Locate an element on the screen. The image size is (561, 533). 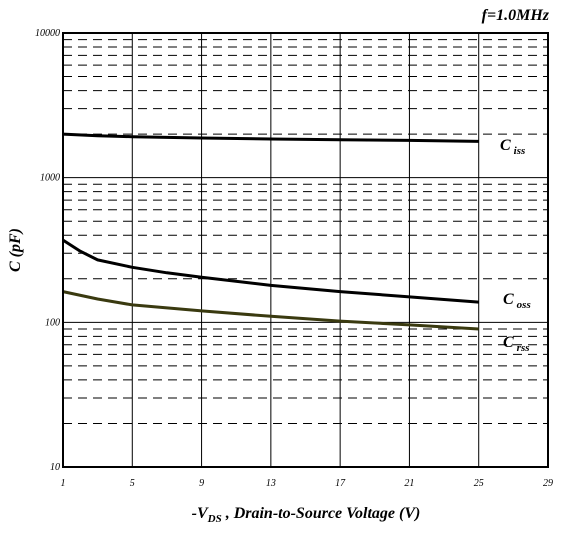
x-axis-title: -VDS , Drain-to-Source Voltage (V) is located at coordinates (306, 515).